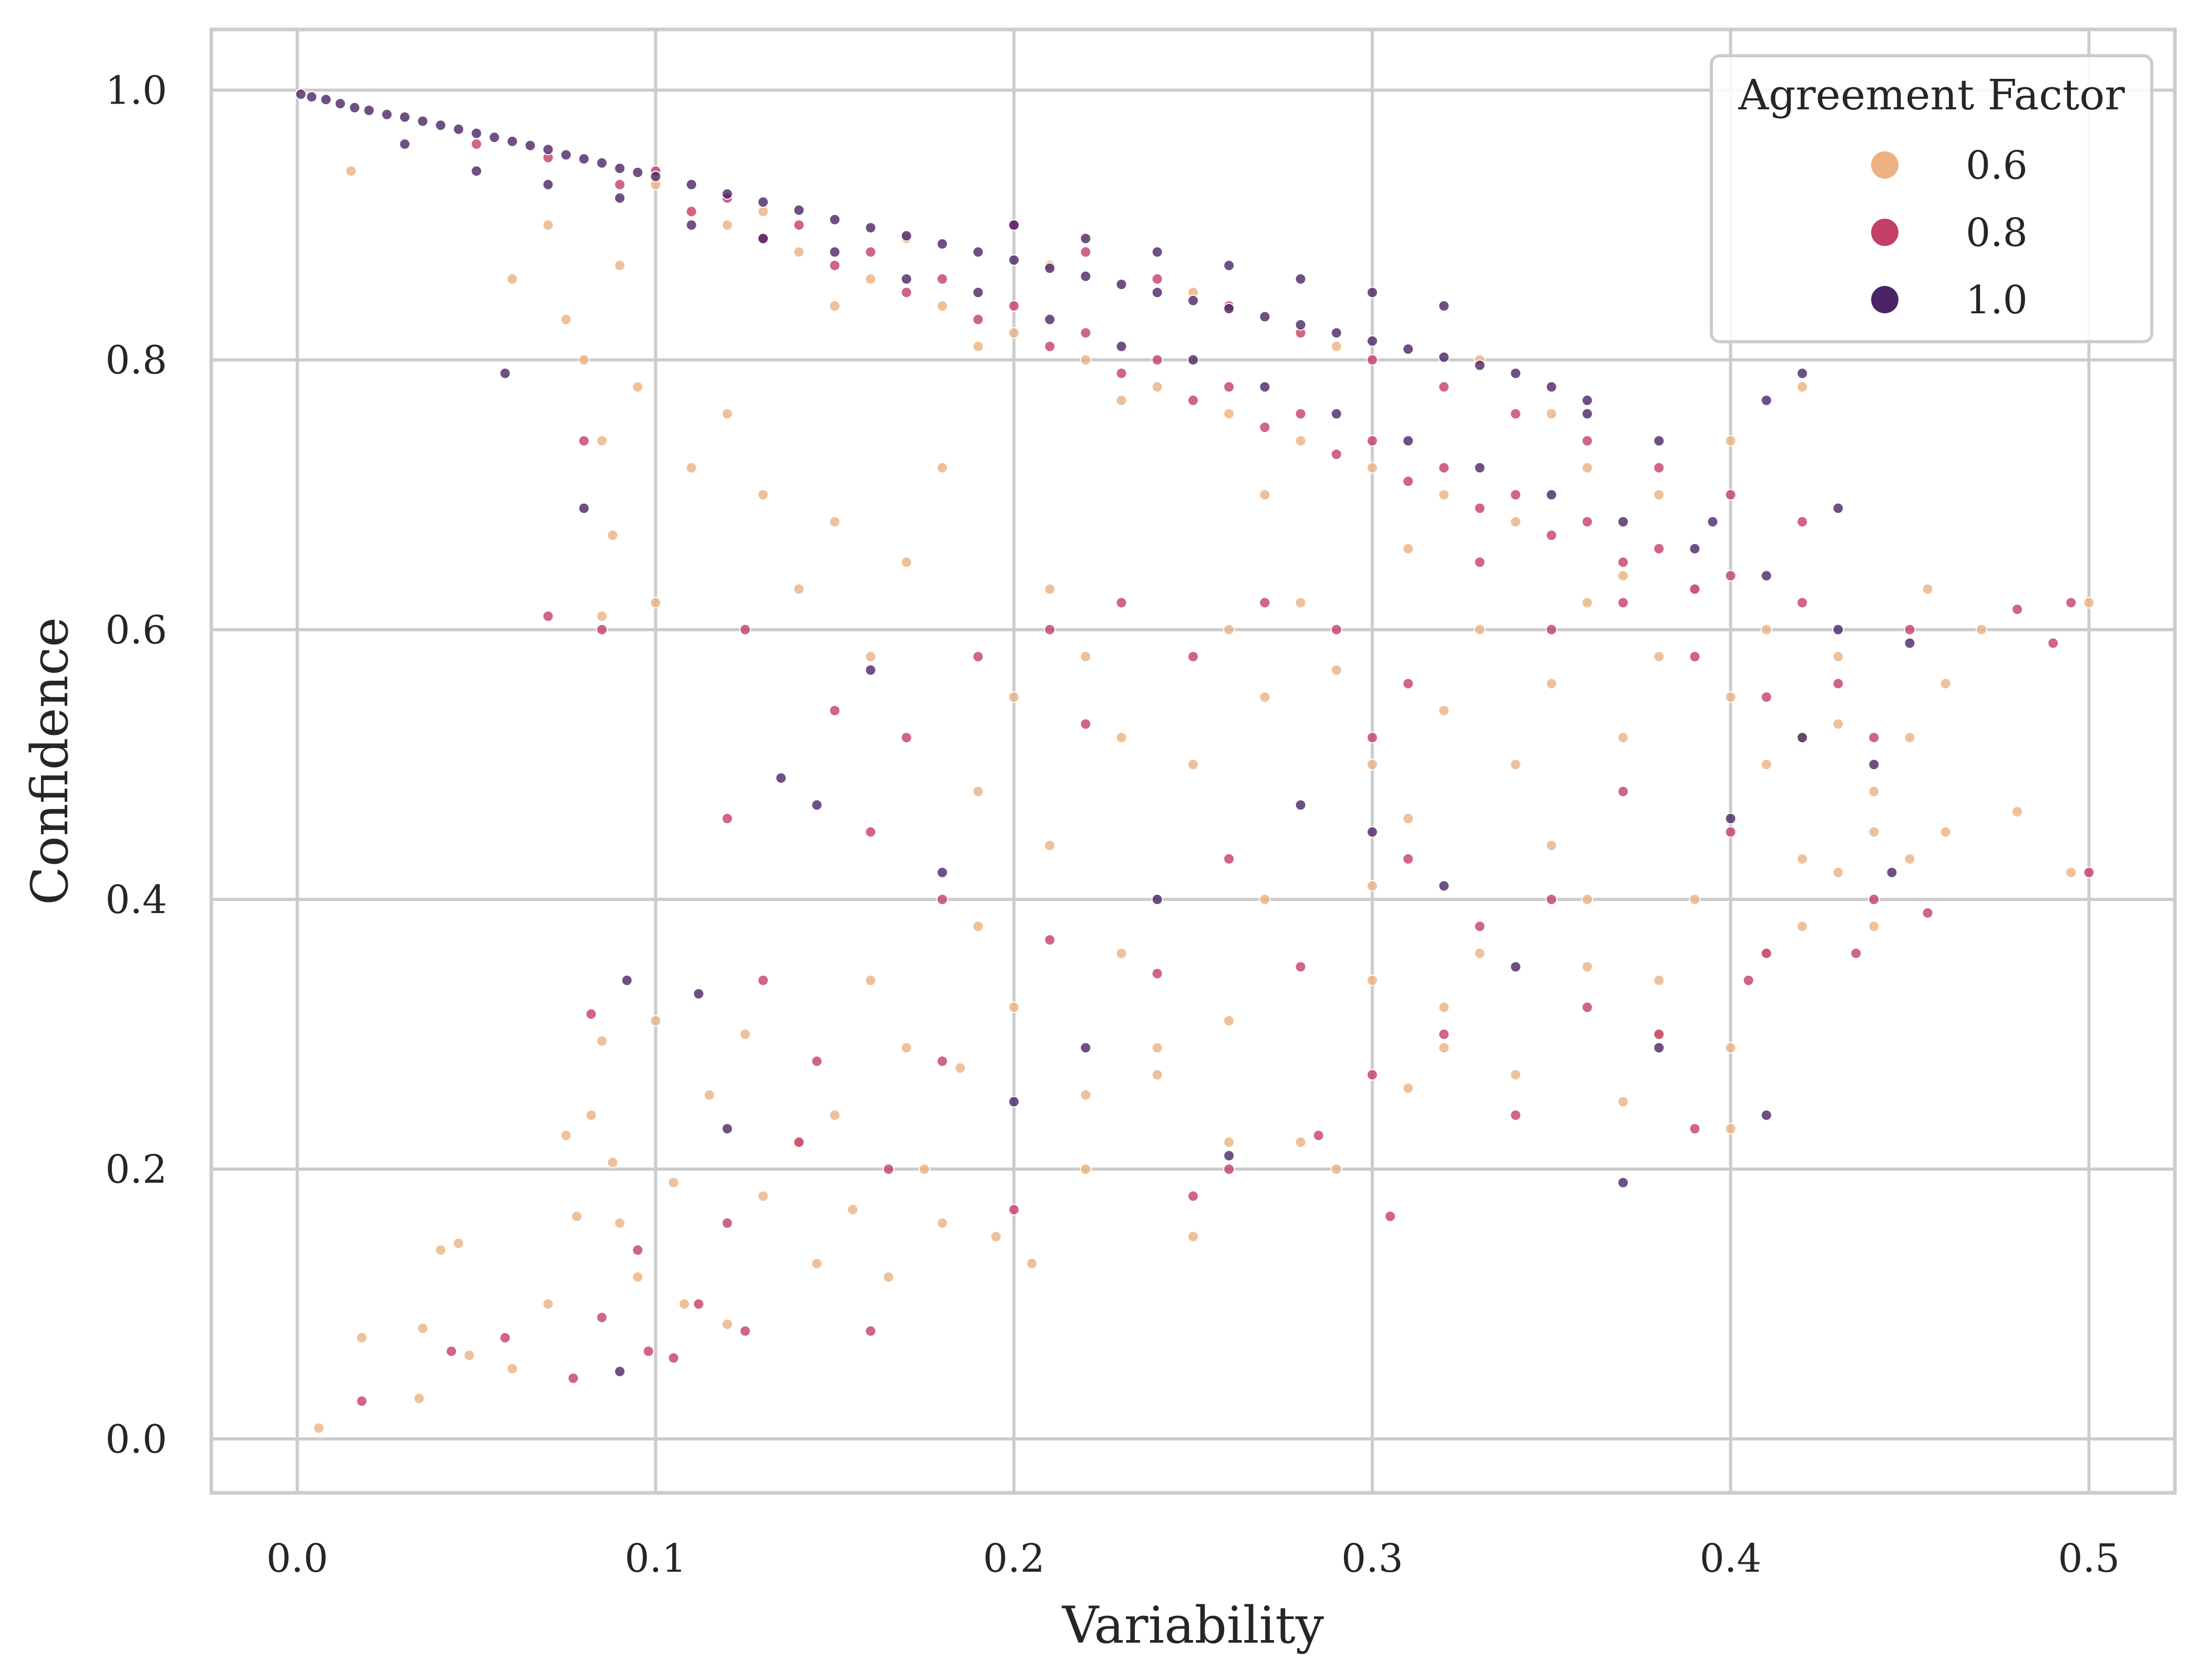 Image resolution: width=2197 pixels, height=1680 pixels. What do you see at coordinates (1997, 165) in the screenshot?
I see `legend-label-0.6: 0.6` at bounding box center [1997, 165].